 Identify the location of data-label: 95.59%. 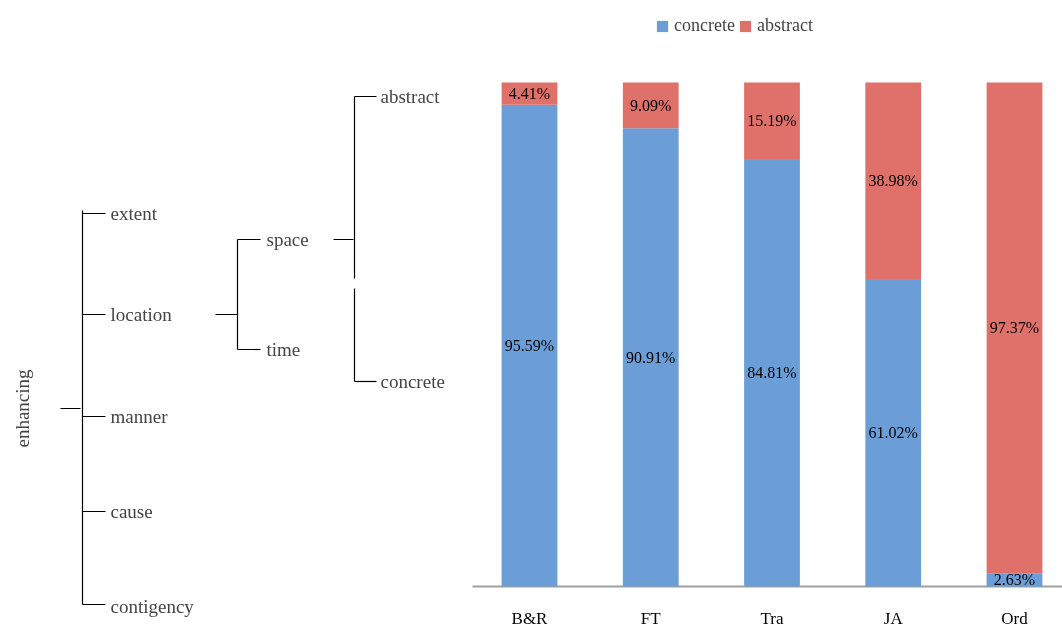
(529, 346).